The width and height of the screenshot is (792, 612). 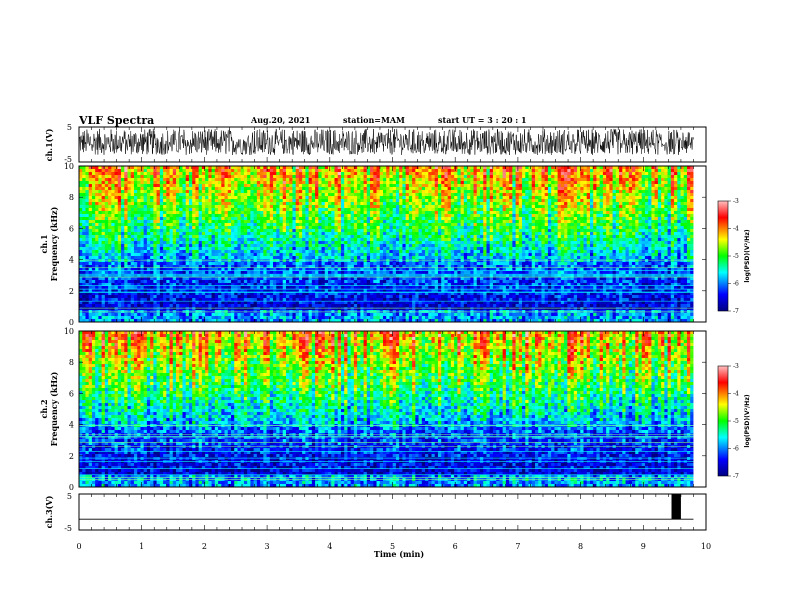 What do you see at coordinates (69, 127) in the screenshot?
I see `ch1-ytick-top: 5` at bounding box center [69, 127].